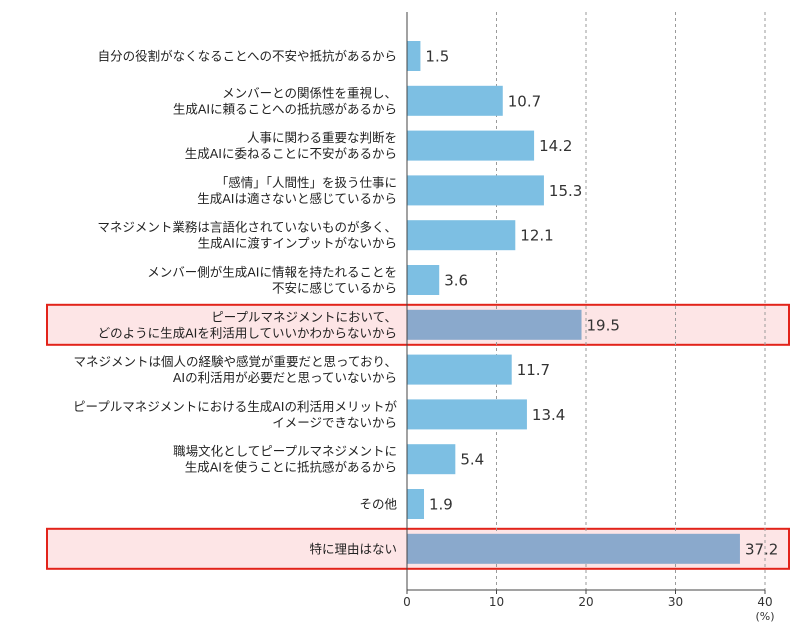 The width and height of the screenshot is (790, 632). Describe the element at coordinates (764, 602) in the screenshot. I see `x-tick-label: 40` at that location.